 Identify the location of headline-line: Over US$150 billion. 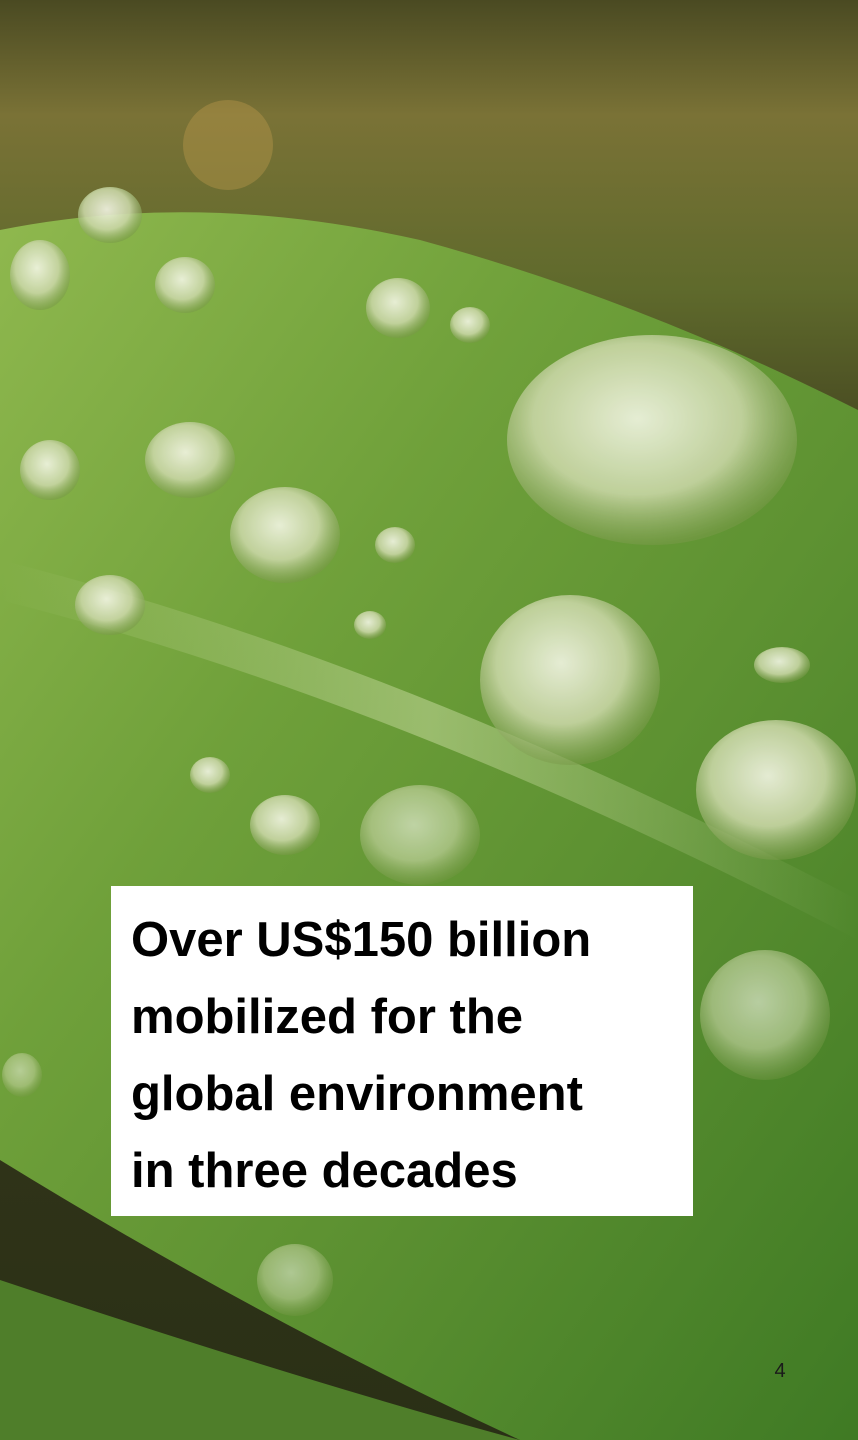
(361, 940).